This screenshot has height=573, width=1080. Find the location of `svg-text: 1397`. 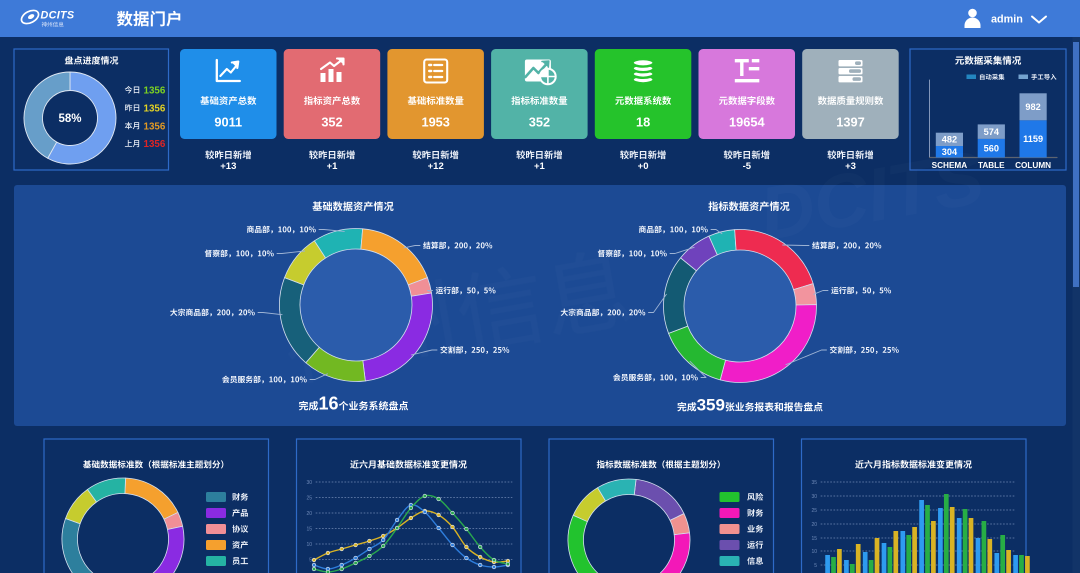

svg-text: 1397 is located at coordinates (850, 122).